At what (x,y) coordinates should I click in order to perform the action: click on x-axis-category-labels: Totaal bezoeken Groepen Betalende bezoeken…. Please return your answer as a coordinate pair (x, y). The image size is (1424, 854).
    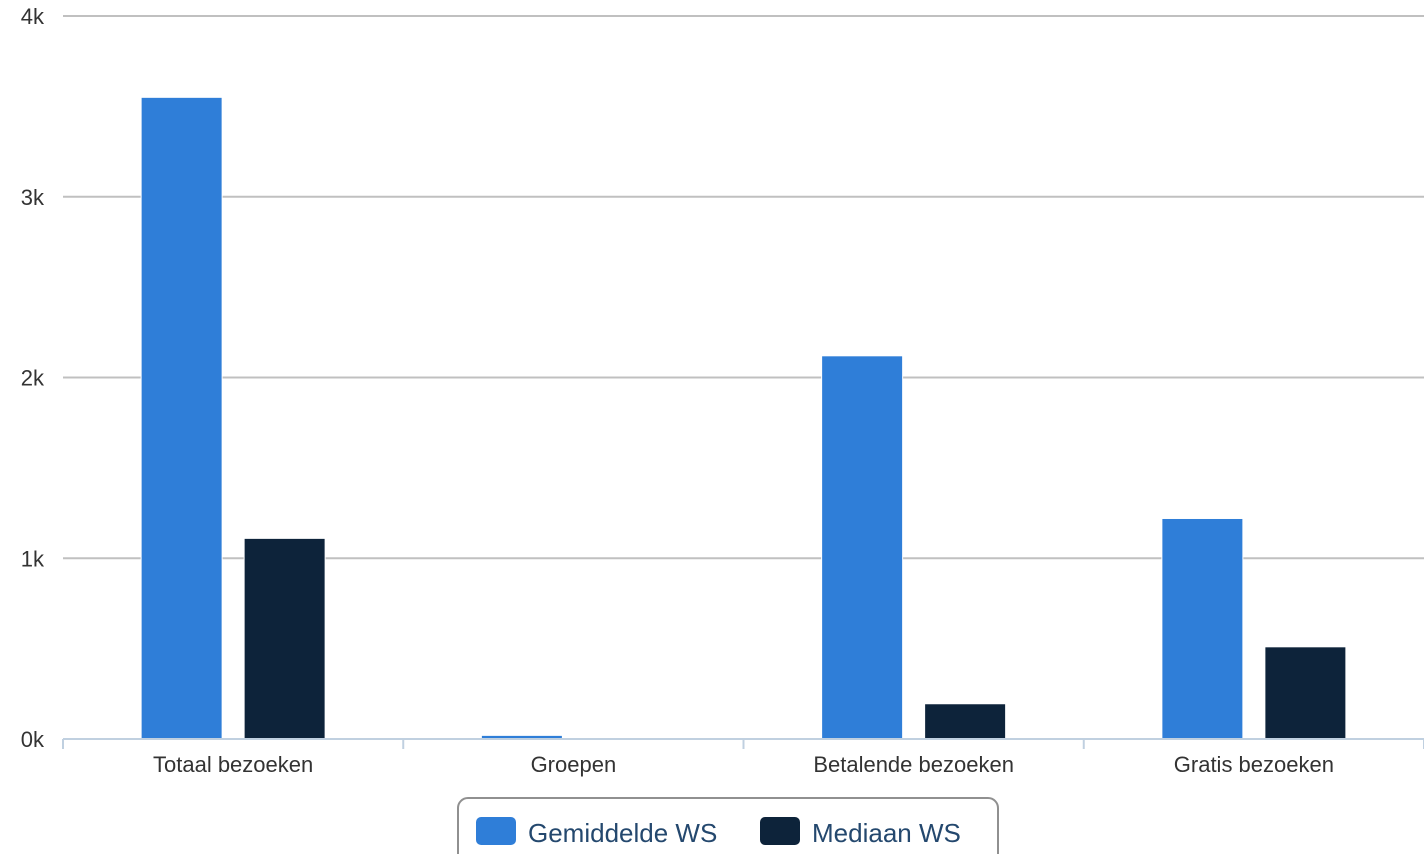
    Looking at the image, I should click on (743, 764).